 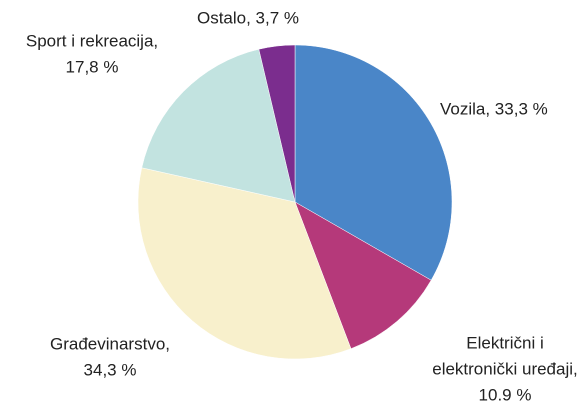 What do you see at coordinates (494, 108) in the screenshot?
I see `slice-label: Vozila, 33,3 %` at bounding box center [494, 108].